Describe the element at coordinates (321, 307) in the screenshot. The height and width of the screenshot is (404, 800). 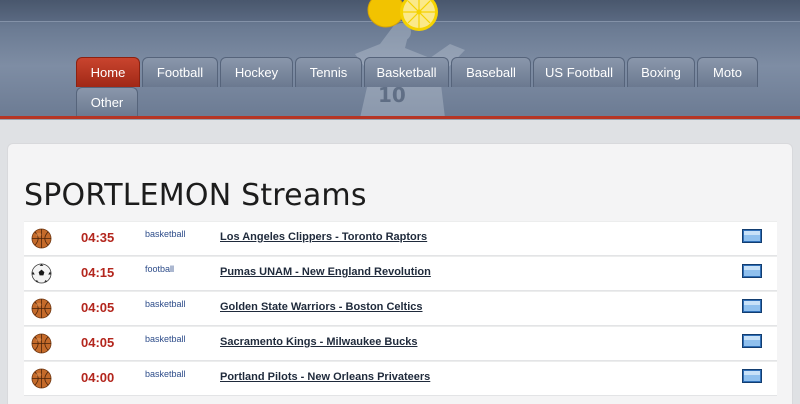
I see `event-match-link: Golden State Warriors - Boston Celtics` at that location.